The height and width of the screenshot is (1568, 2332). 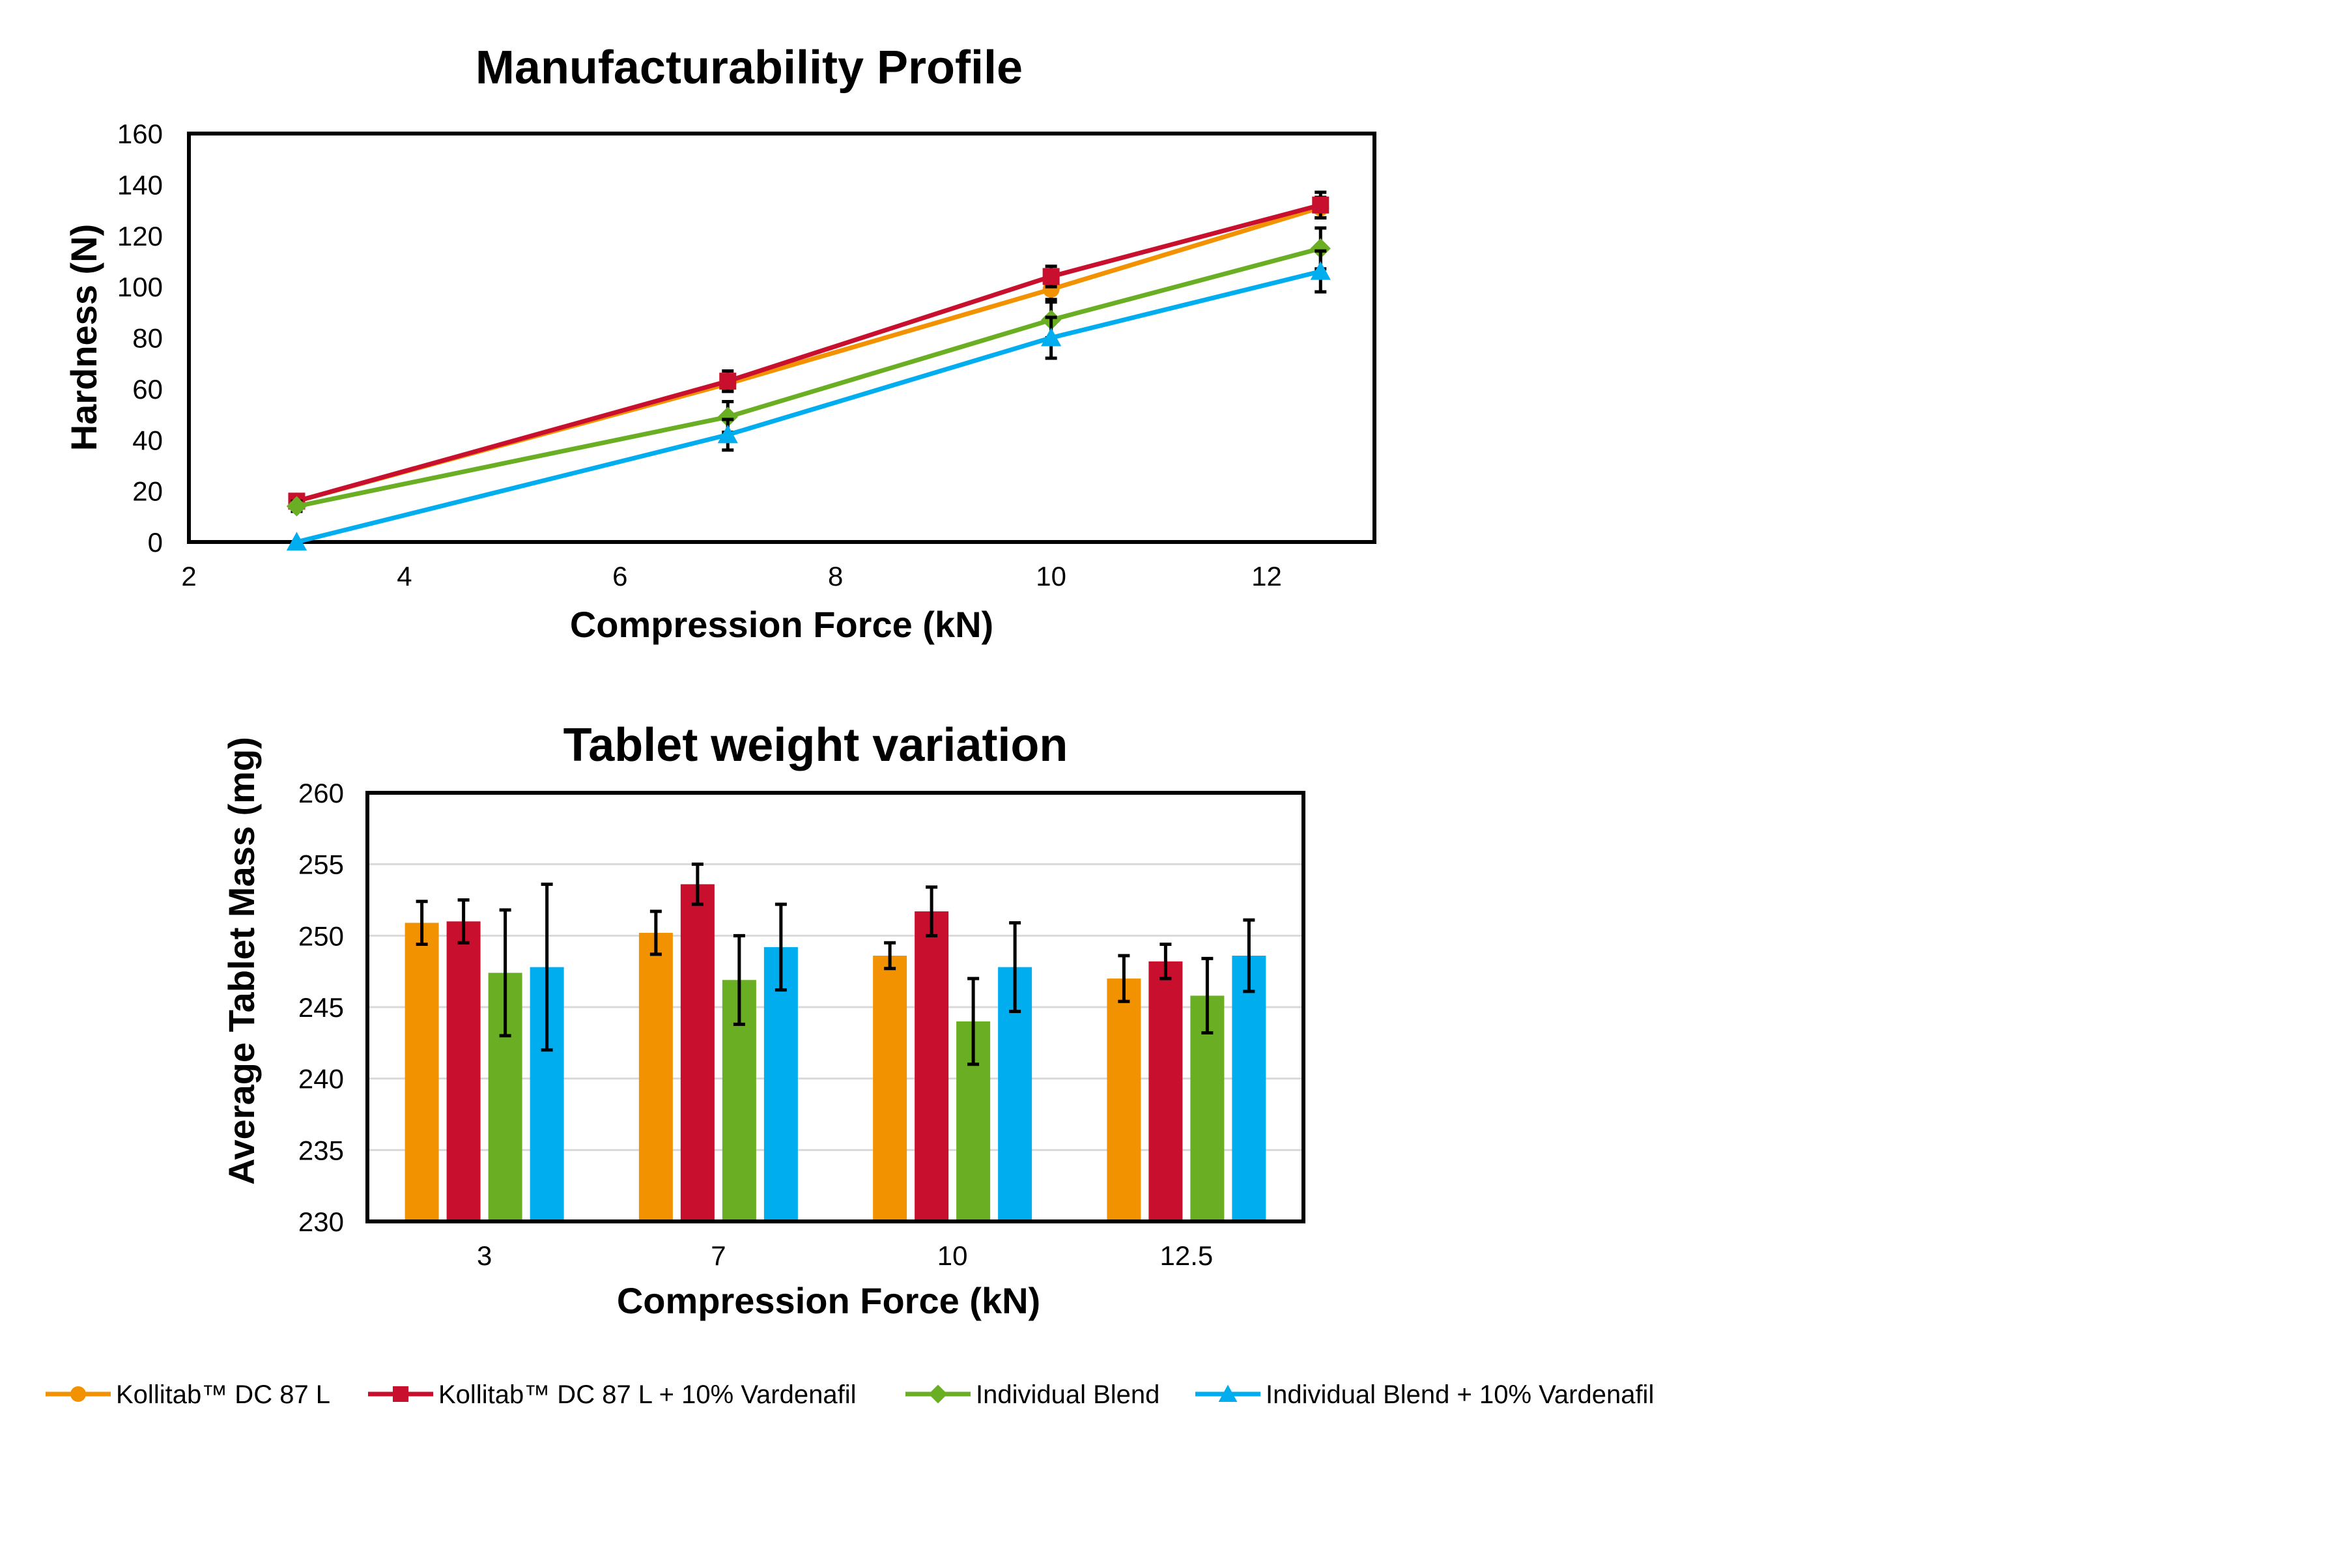 What do you see at coordinates (321, 793) in the screenshot?
I see `bar-chart-y-tick-label: 260` at bounding box center [321, 793].